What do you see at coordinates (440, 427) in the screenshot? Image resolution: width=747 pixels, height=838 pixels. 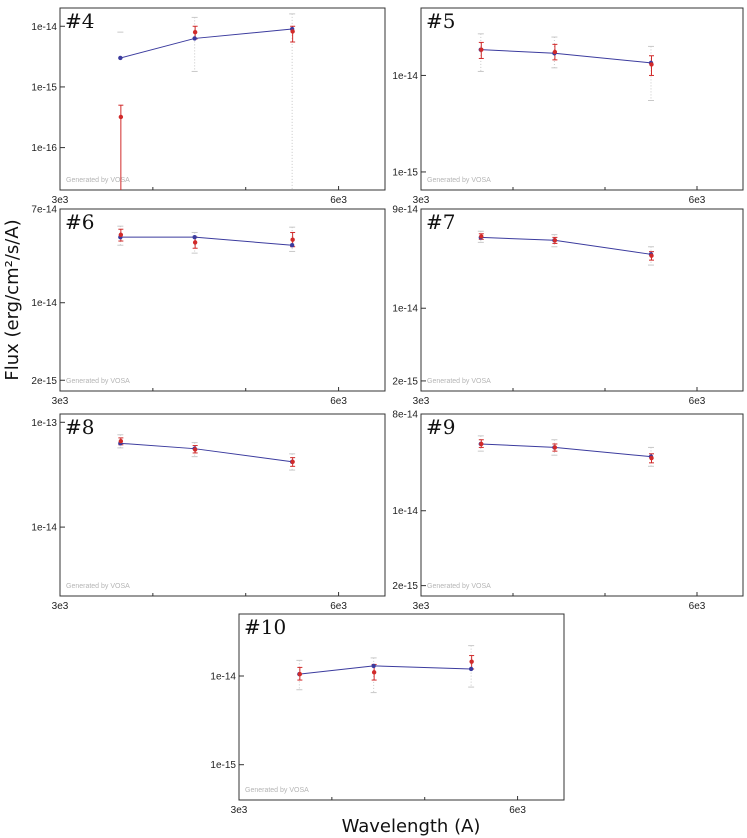 I see `panel-label: #9` at bounding box center [440, 427].